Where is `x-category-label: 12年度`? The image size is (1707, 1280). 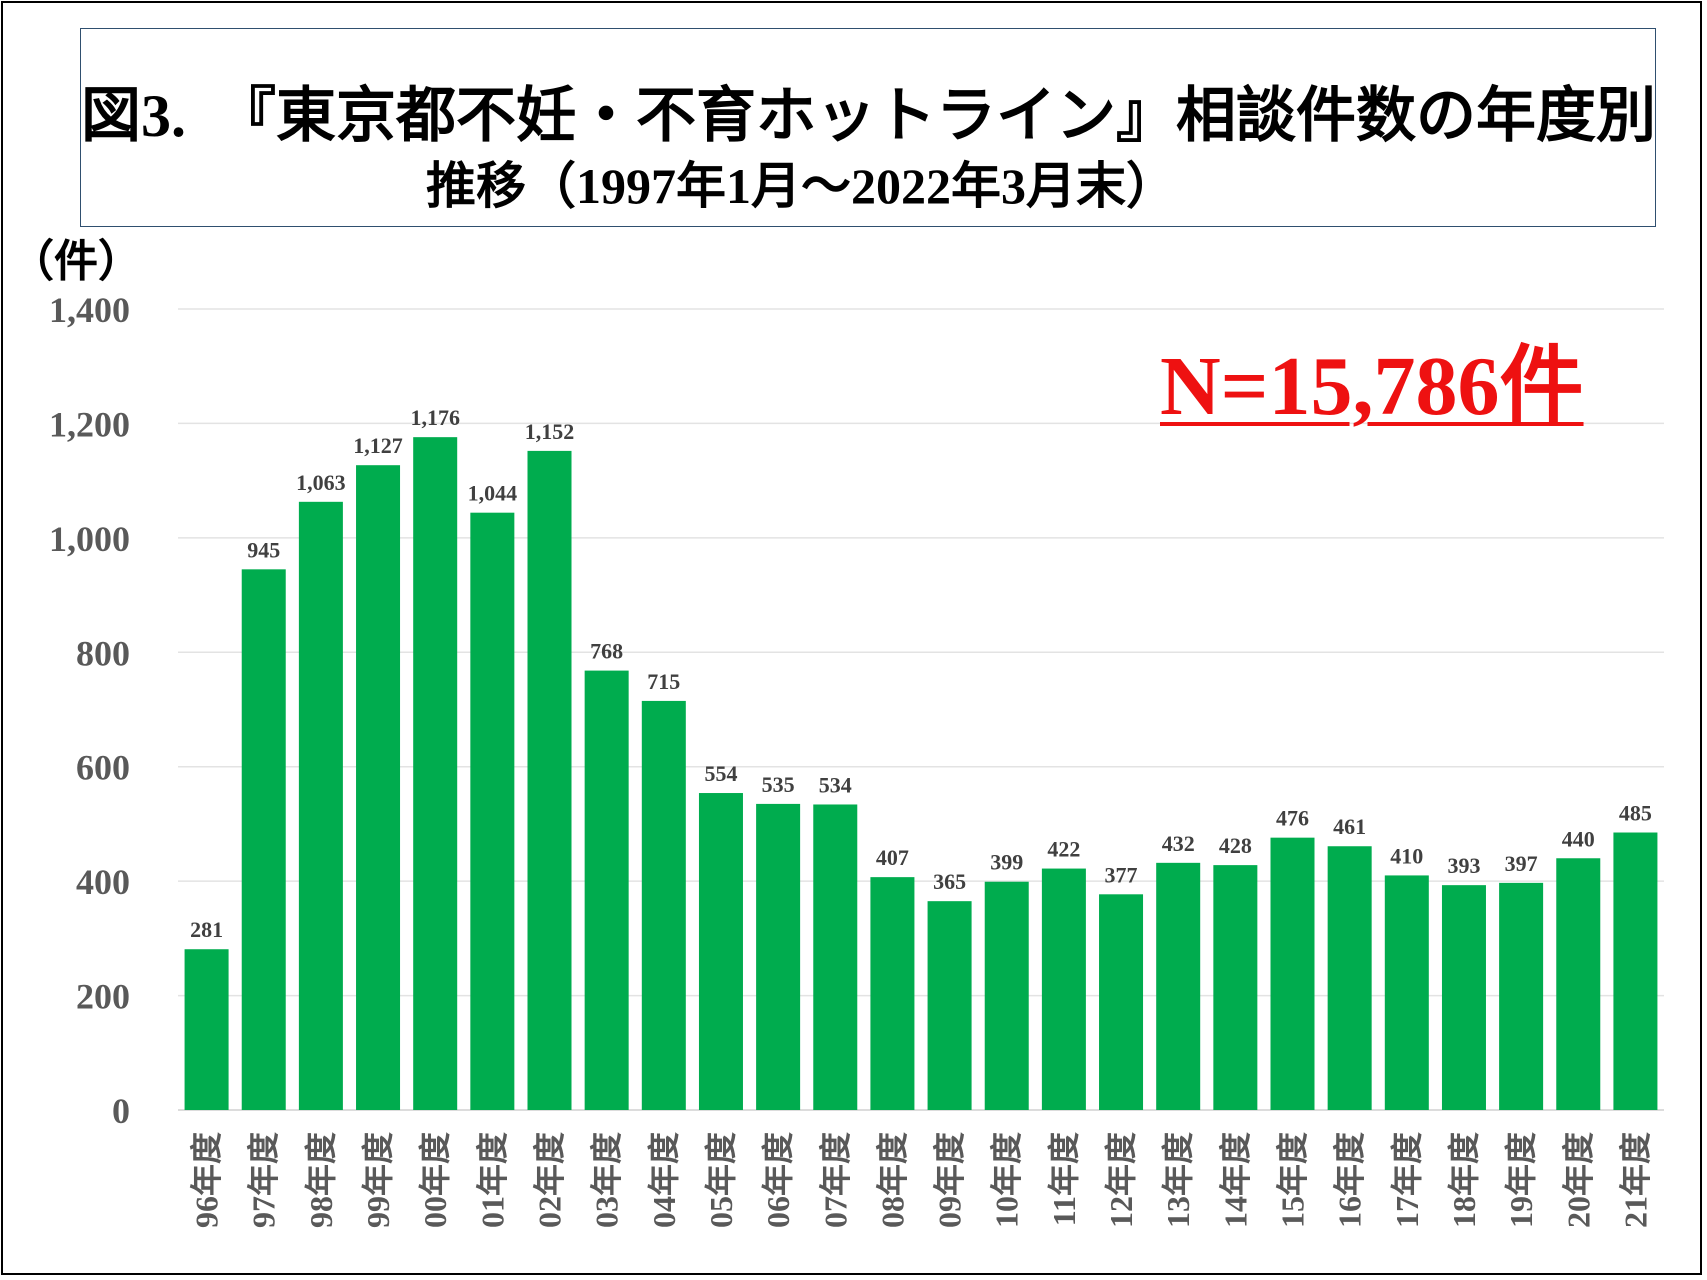 x-category-label: 12年度 is located at coordinates (1121, 1180).